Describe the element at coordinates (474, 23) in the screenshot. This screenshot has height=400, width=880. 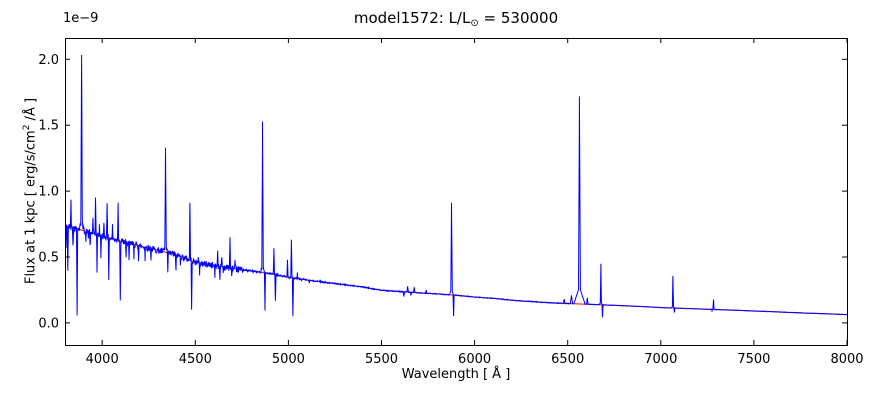
I see `sun-symbol: ⊙` at that location.